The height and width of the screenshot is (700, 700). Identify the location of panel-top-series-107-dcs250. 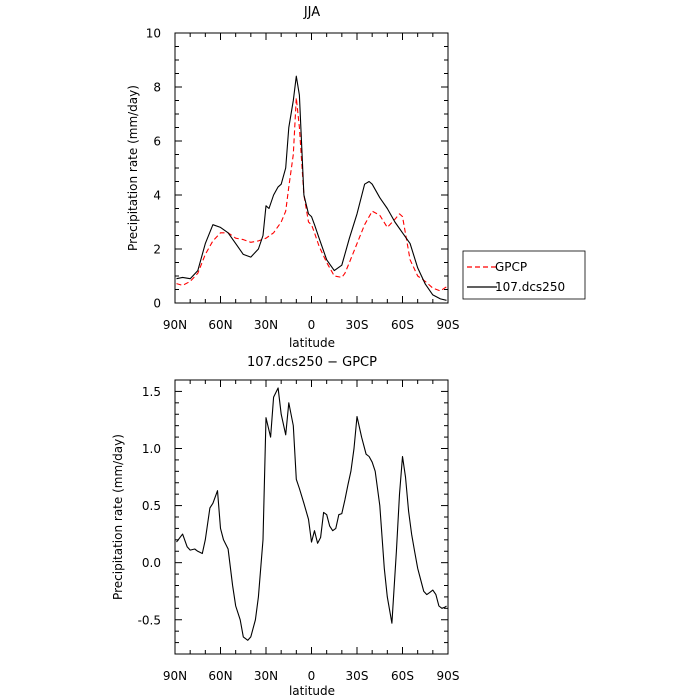
(311, 188).